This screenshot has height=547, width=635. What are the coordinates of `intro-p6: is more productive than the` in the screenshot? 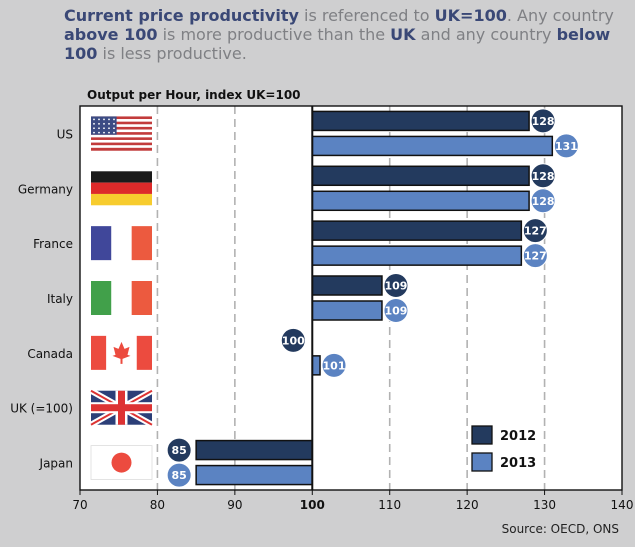 It's located at (274, 34).